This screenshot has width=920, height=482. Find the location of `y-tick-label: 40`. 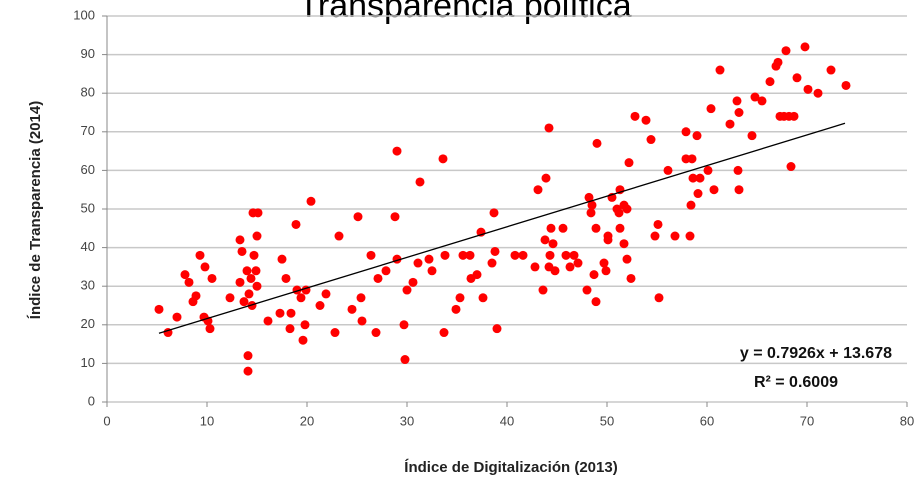

y-tick-label: 40 is located at coordinates (88, 246).